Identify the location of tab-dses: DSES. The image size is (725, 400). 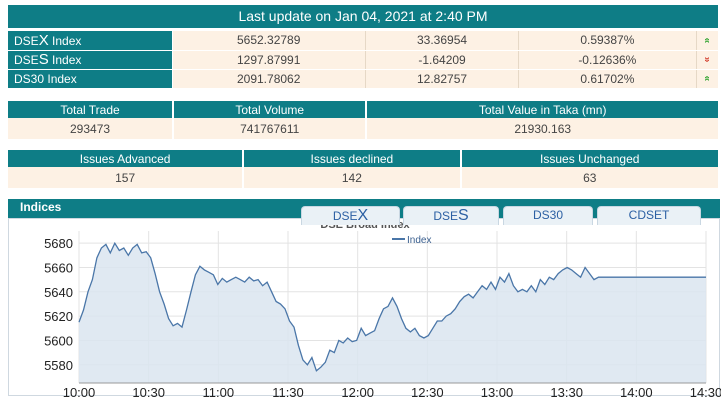
(451, 215).